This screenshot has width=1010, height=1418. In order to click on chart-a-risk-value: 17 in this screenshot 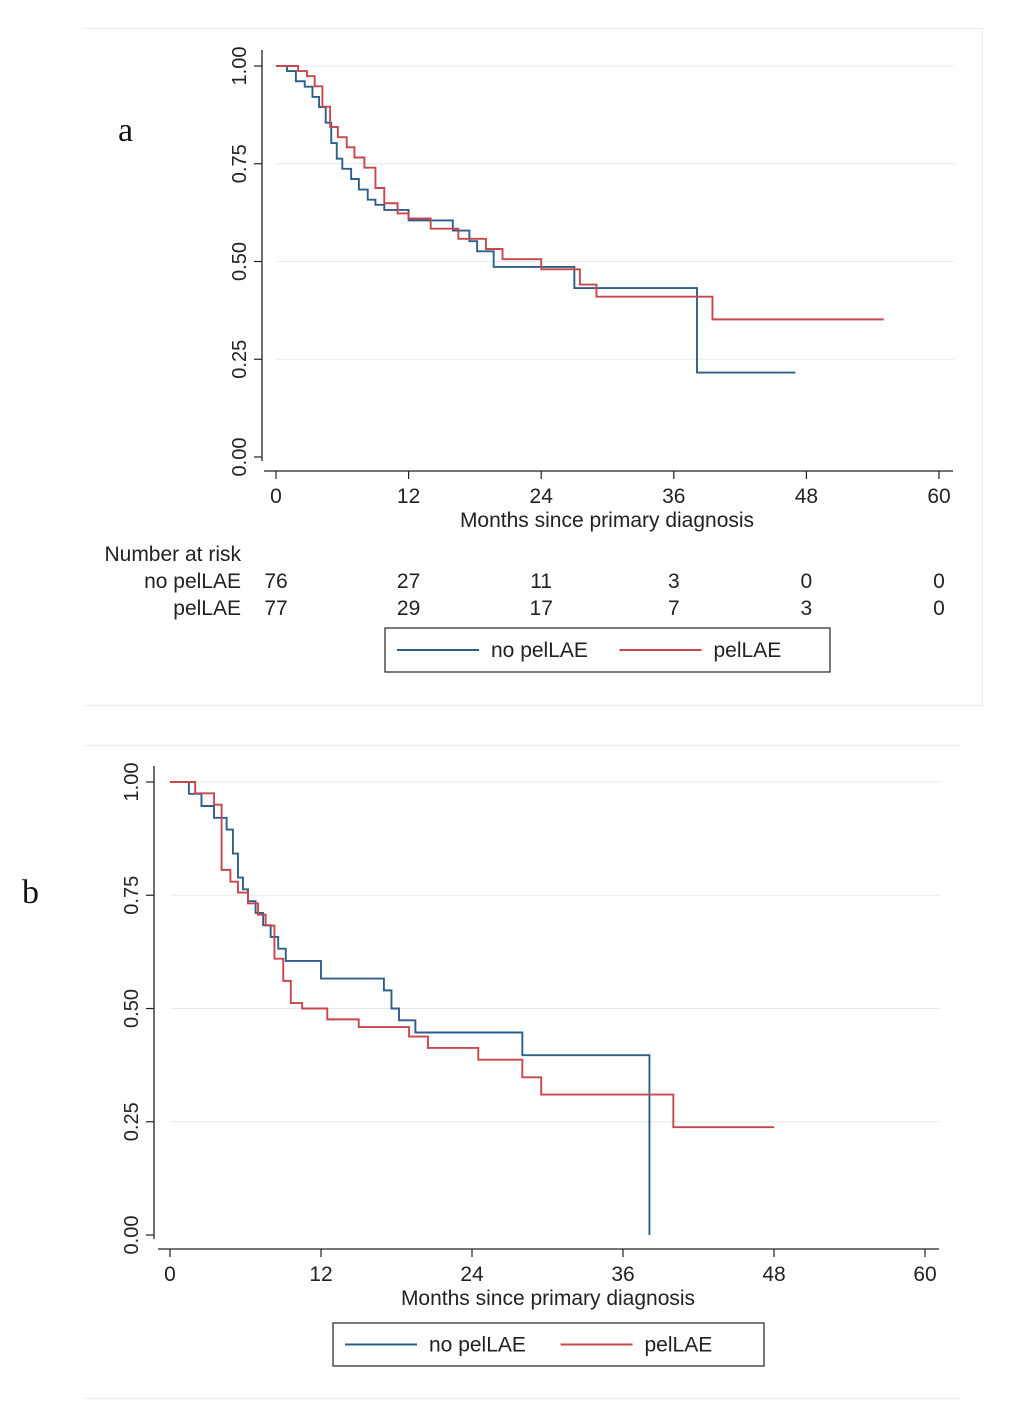, I will do `click(541, 608)`.